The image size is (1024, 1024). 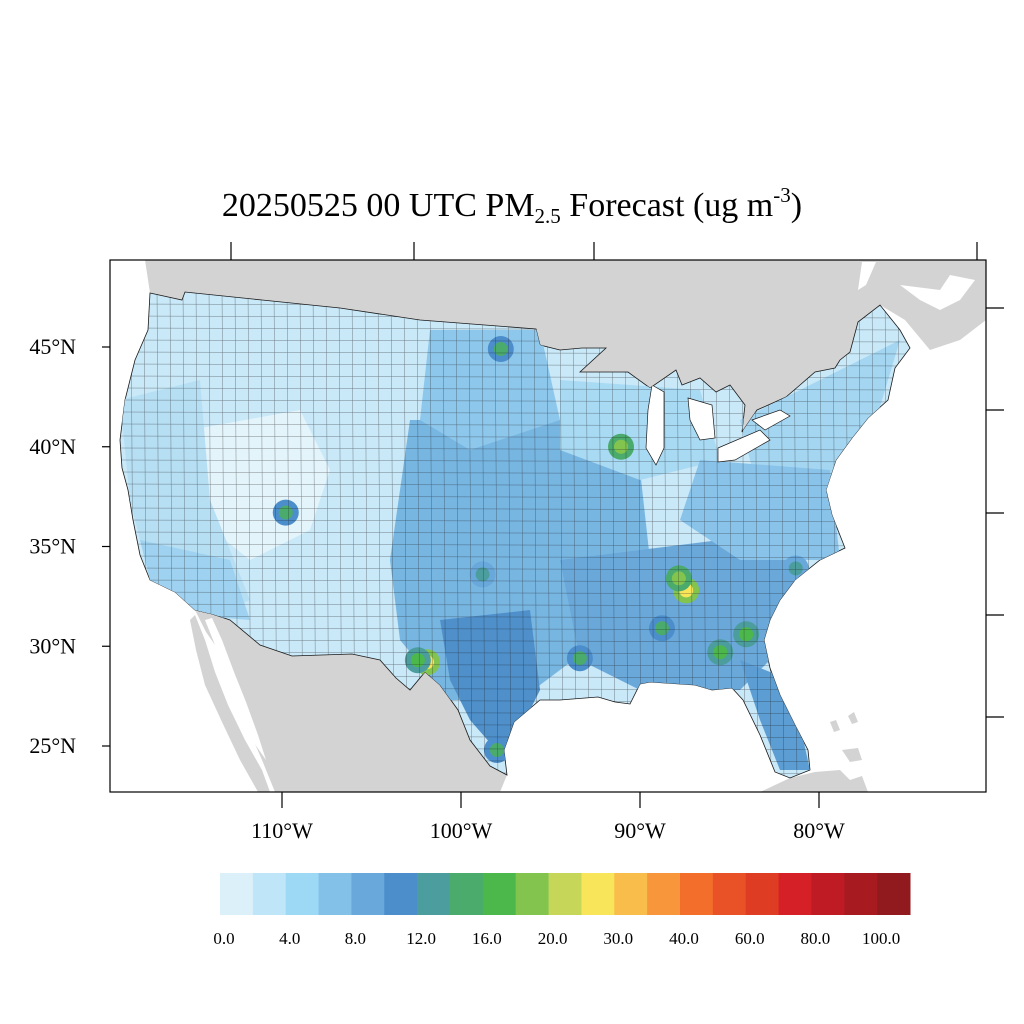 I want to click on lat-label: 30°N, so click(x=52, y=645).